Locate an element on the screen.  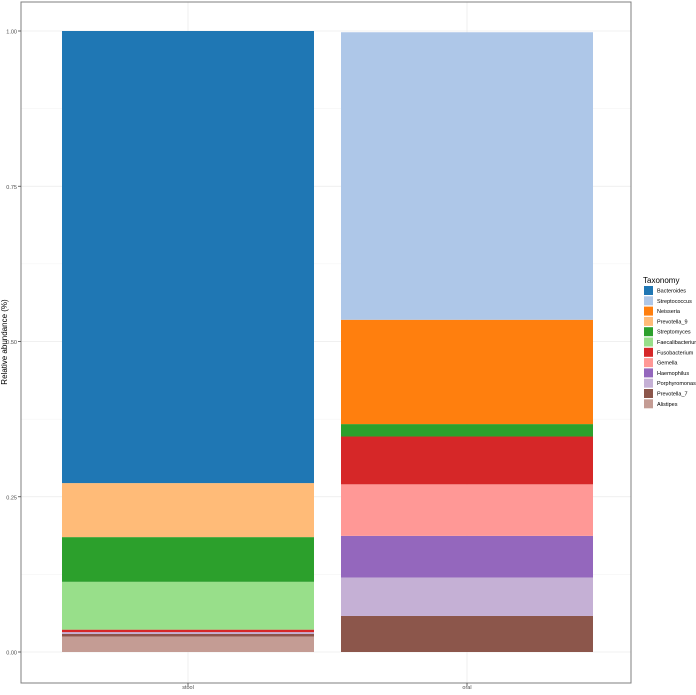
legend-label: Fusobacterium is located at coordinates (675, 353).